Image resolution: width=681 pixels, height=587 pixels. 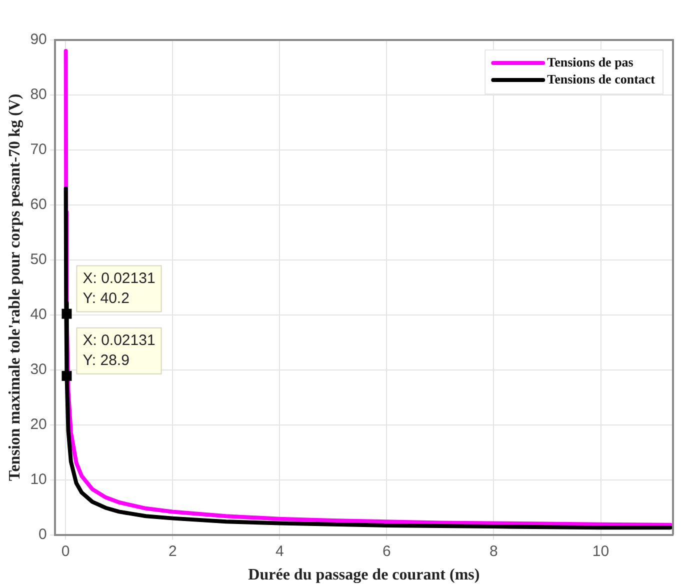 What do you see at coordinates (119, 351) in the screenshot?
I see `annotation: X: 0.02131 Y: 28.9` at bounding box center [119, 351].